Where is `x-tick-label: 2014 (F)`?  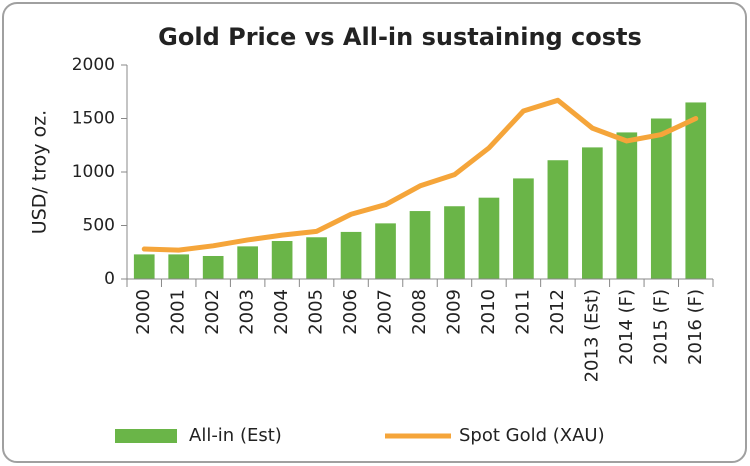
x-tick-label: 2014 (F) is located at coordinates (626, 327).